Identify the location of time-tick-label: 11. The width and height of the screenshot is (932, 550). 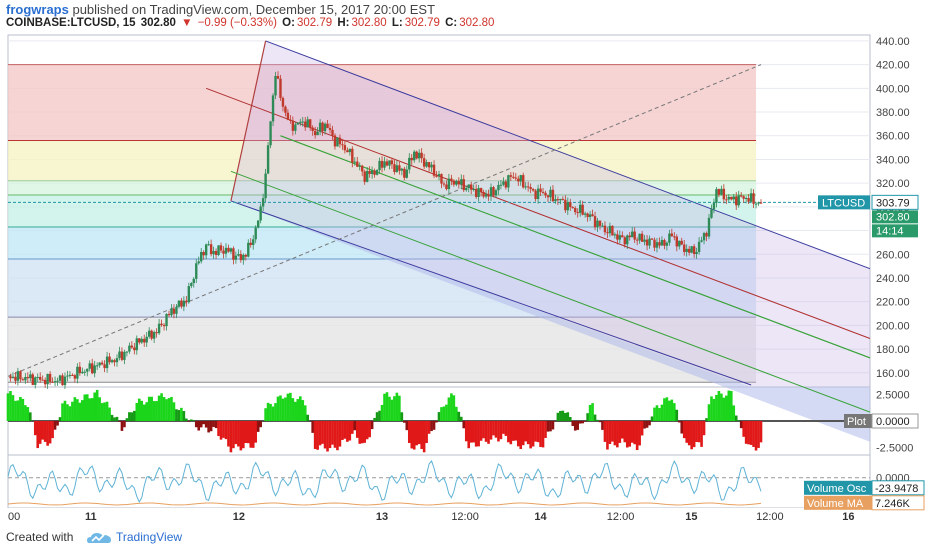
(91, 516).